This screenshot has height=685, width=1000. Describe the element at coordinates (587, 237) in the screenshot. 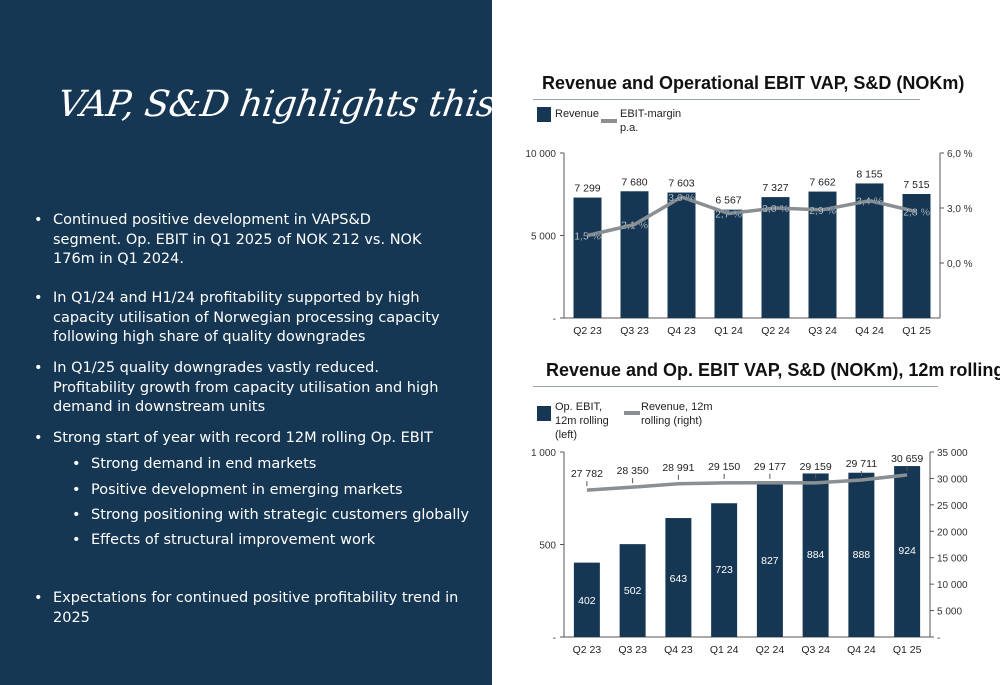

I see `line-value-label: 1,5 %` at that location.